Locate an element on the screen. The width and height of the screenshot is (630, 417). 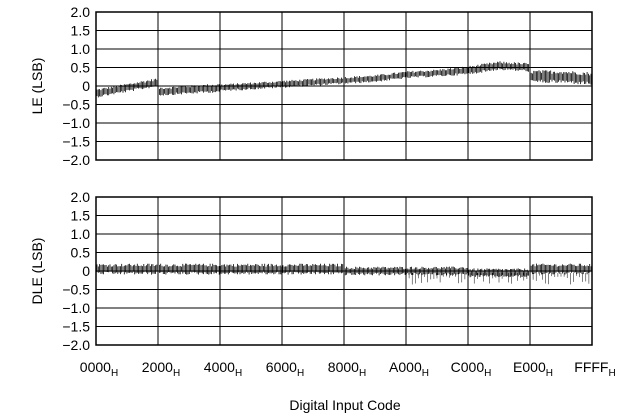
dle-y-tick-label: 0 is located at coordinates (86, 271).